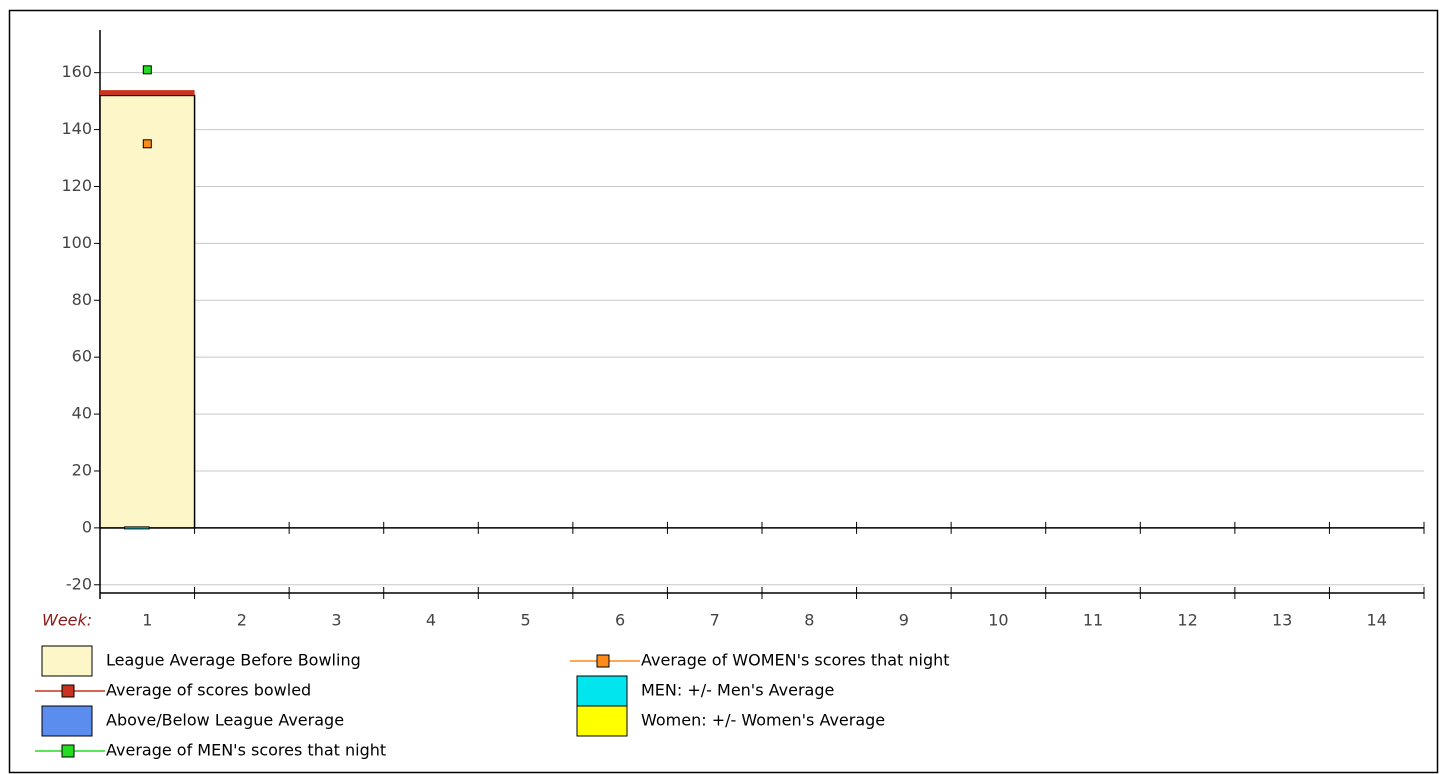  I want to click on legend-label: Above/Below League Average, so click(225, 720).